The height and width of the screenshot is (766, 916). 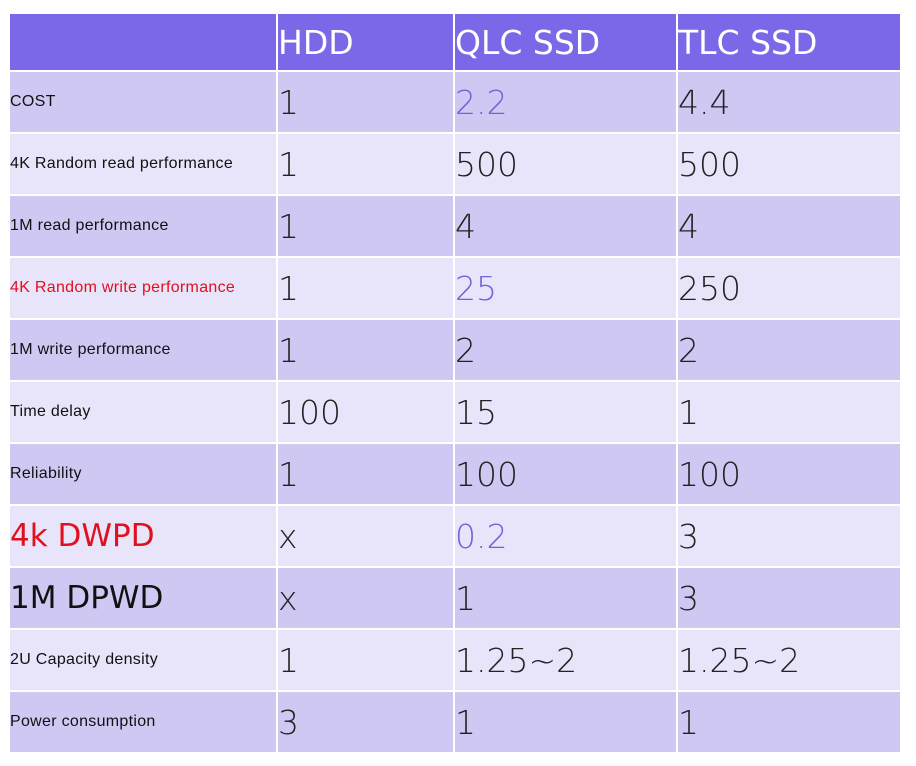 I want to click on table-row: 4K Random write performance 1 25 250, so click(x=455, y=288).